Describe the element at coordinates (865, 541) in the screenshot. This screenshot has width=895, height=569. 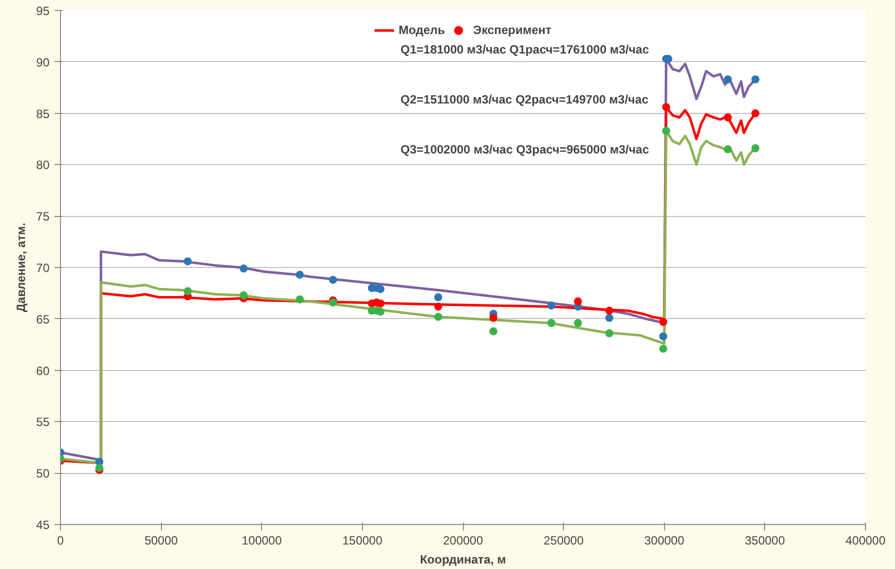
I see `x-tick-label: 400000` at that location.